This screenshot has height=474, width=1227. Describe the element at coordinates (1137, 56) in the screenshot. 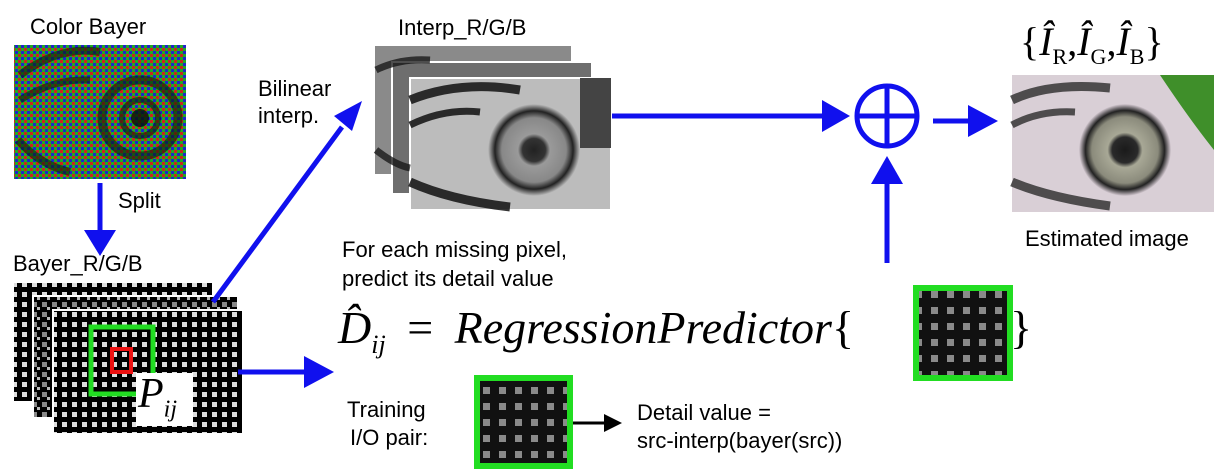

I see `estimate-sub-b: B` at that location.